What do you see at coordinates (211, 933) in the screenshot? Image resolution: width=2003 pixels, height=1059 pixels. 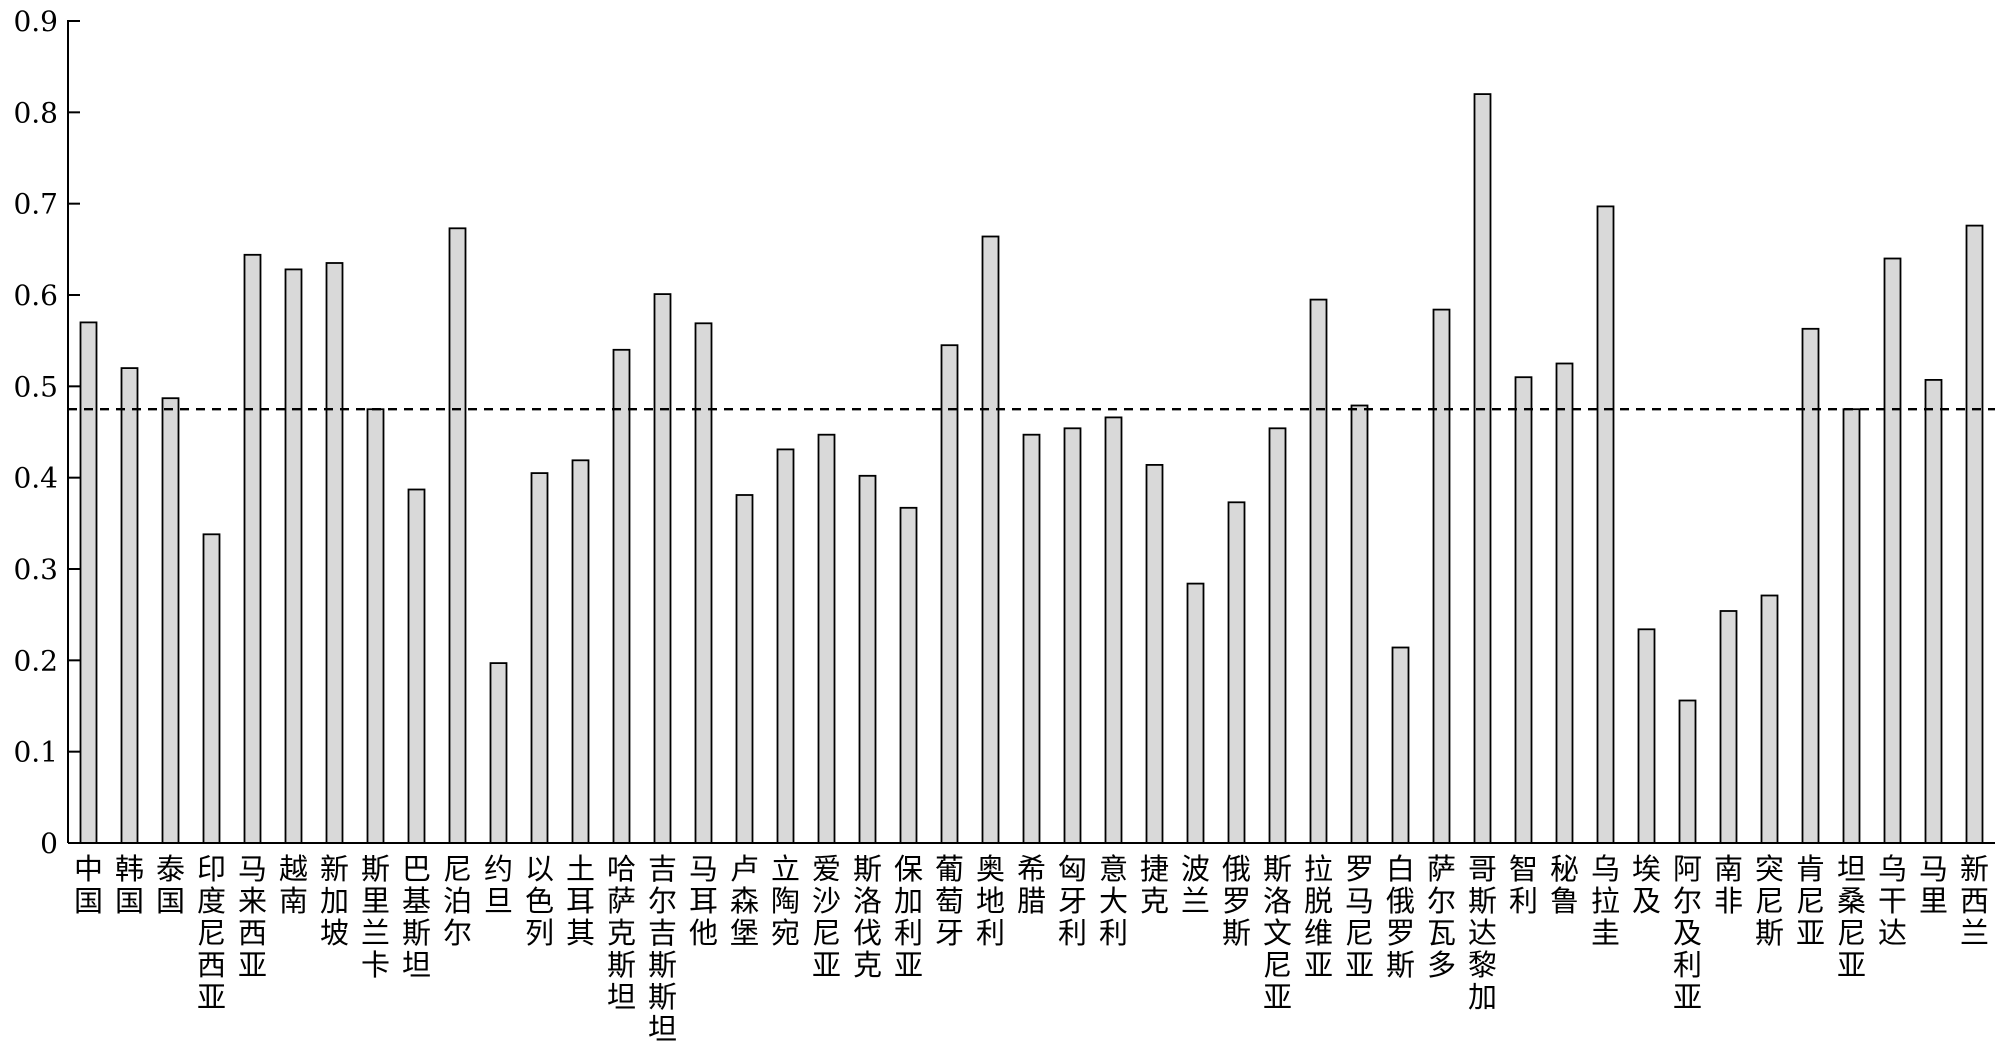 I see `x-category-label: 印度尼西亚` at bounding box center [211, 933].